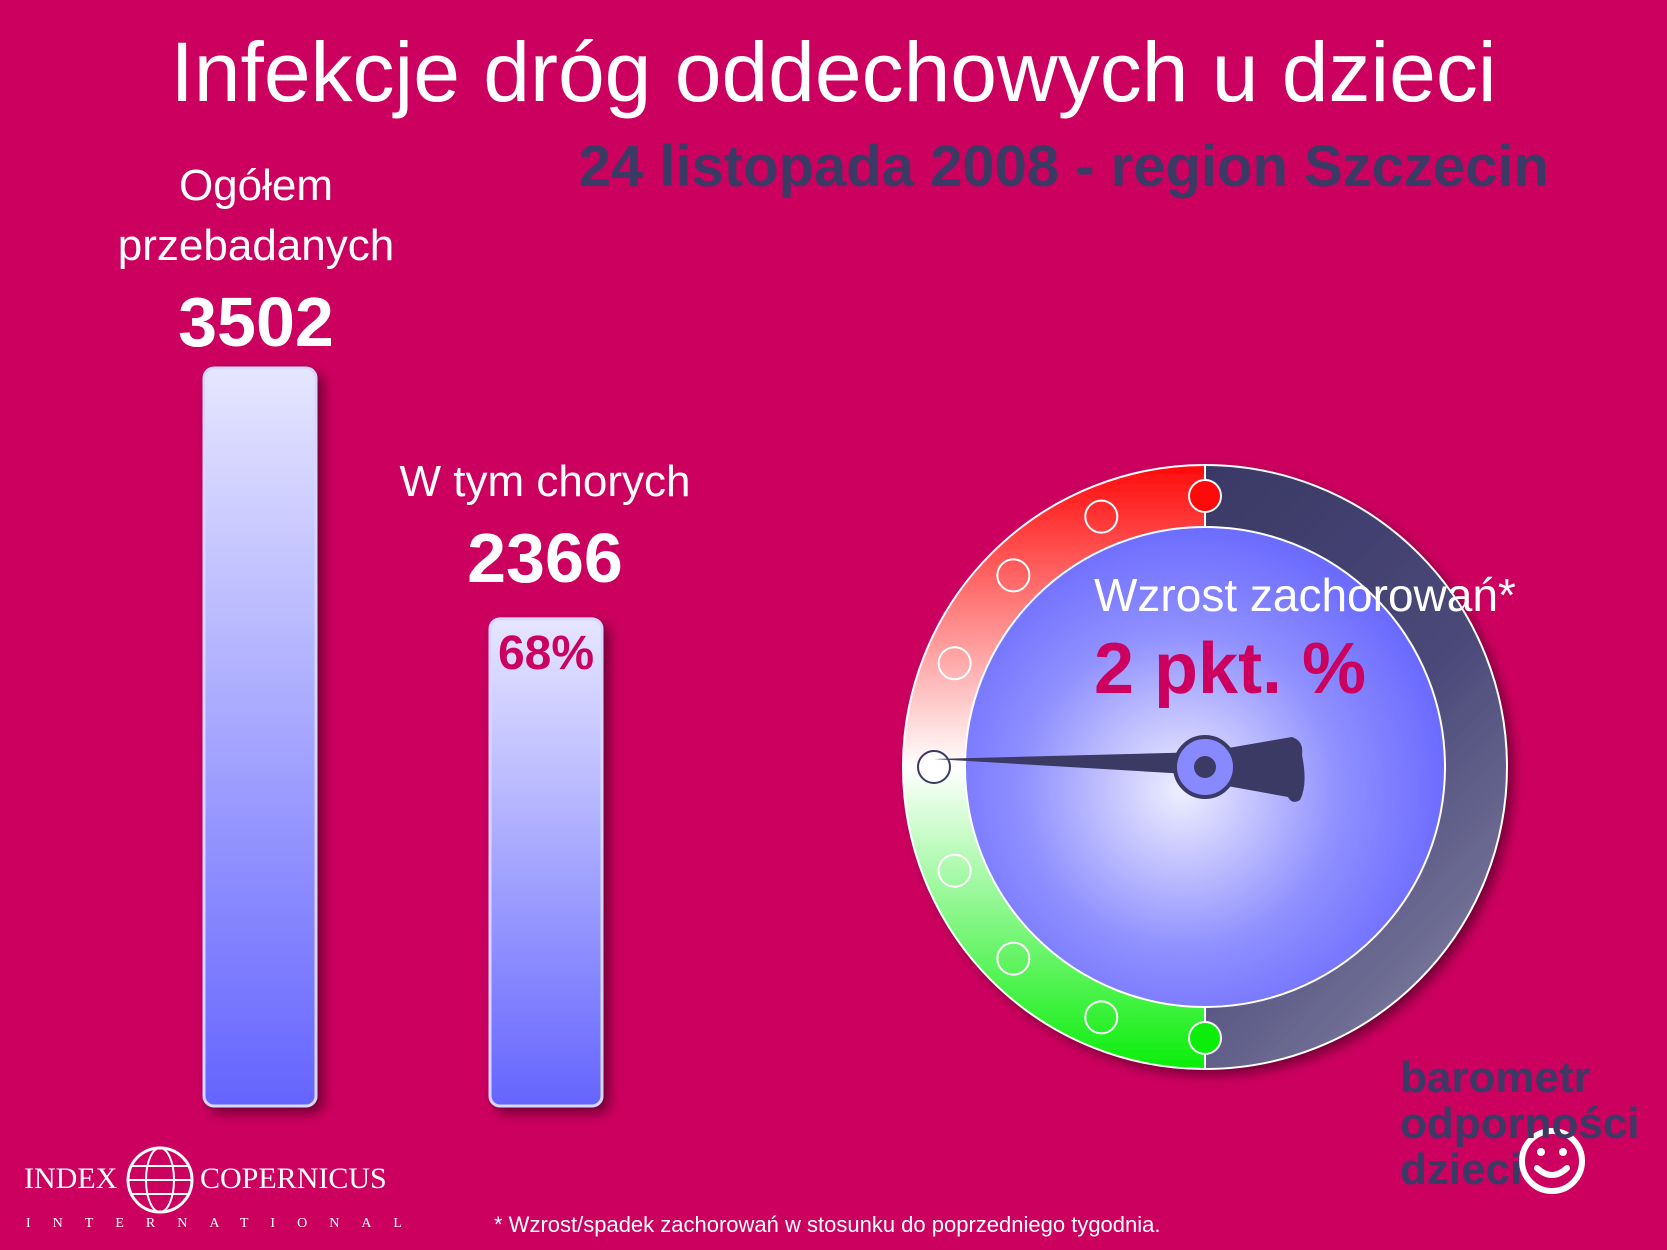  What do you see at coordinates (833, 72) in the screenshot?
I see `page-title: Infekcje dróg oddechowych u dzieci` at bounding box center [833, 72].